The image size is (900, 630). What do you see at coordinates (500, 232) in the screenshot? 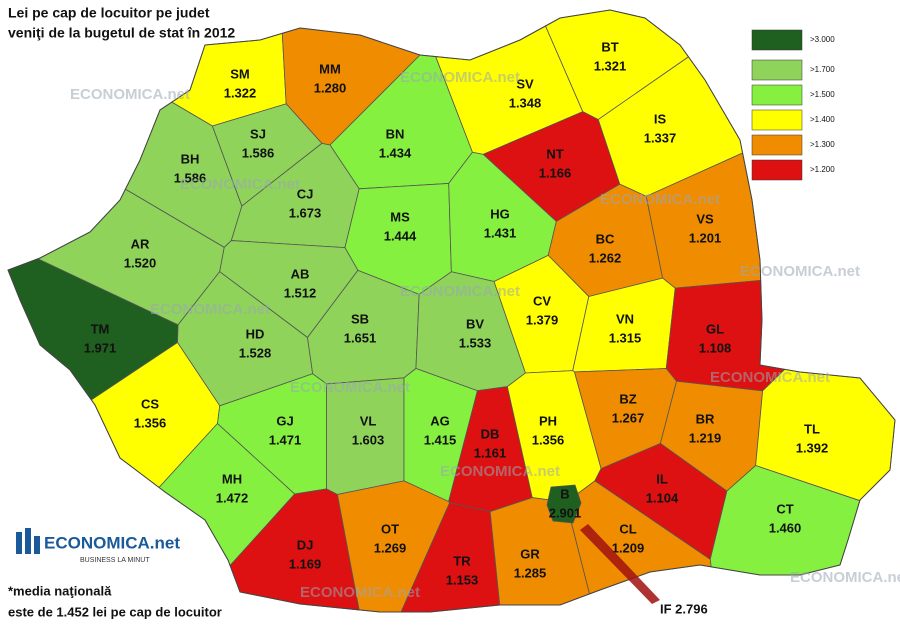
I see `county-value: 1.431` at bounding box center [500, 232].